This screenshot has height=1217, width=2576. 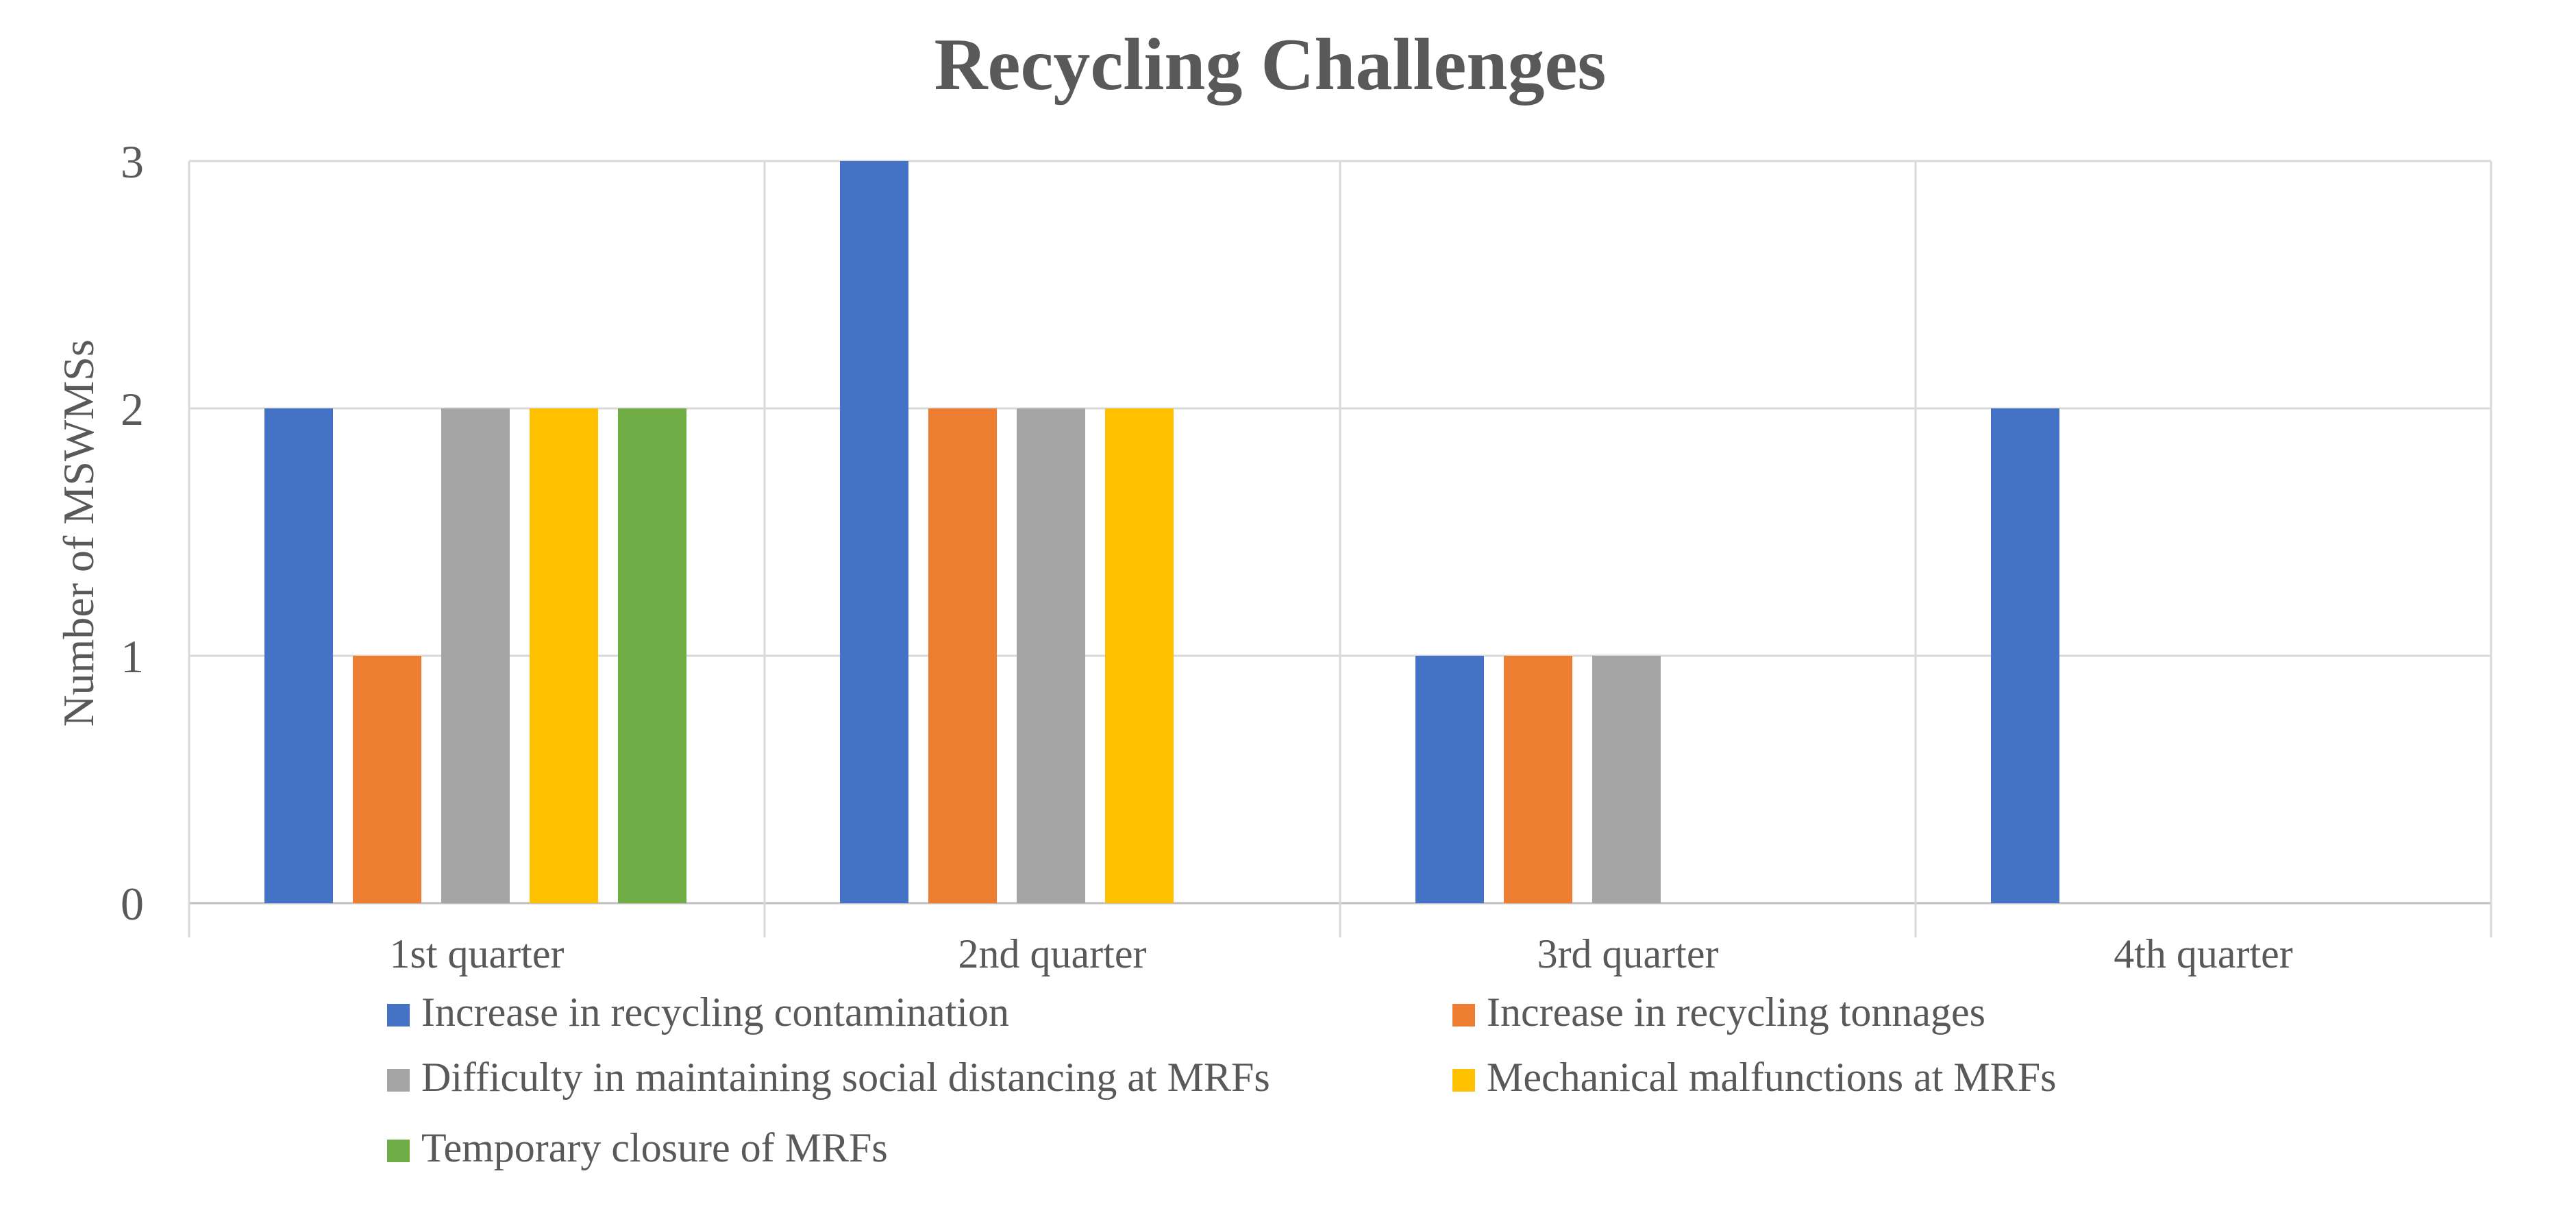 What do you see at coordinates (477, 953) in the screenshot?
I see `x-tick-label: 1st quarter` at bounding box center [477, 953].